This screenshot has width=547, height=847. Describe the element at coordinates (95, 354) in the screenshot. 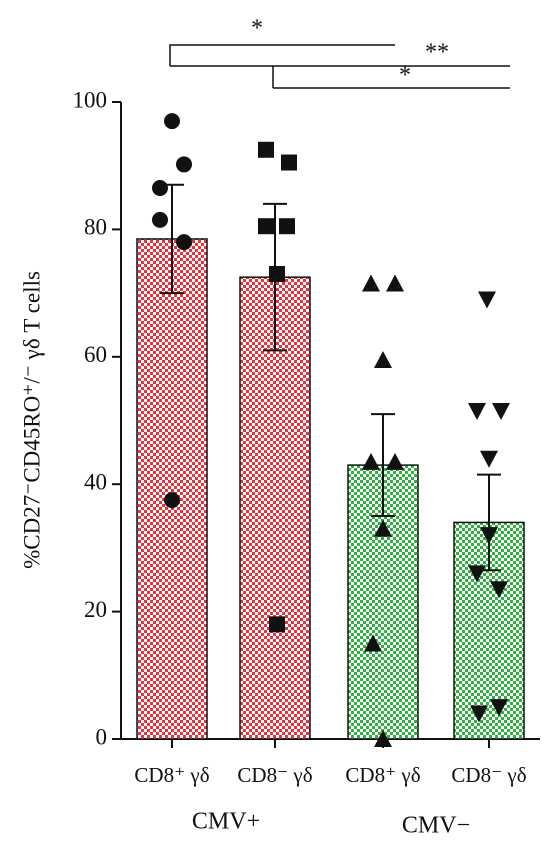

I see `y-tick-label: 60` at that location.